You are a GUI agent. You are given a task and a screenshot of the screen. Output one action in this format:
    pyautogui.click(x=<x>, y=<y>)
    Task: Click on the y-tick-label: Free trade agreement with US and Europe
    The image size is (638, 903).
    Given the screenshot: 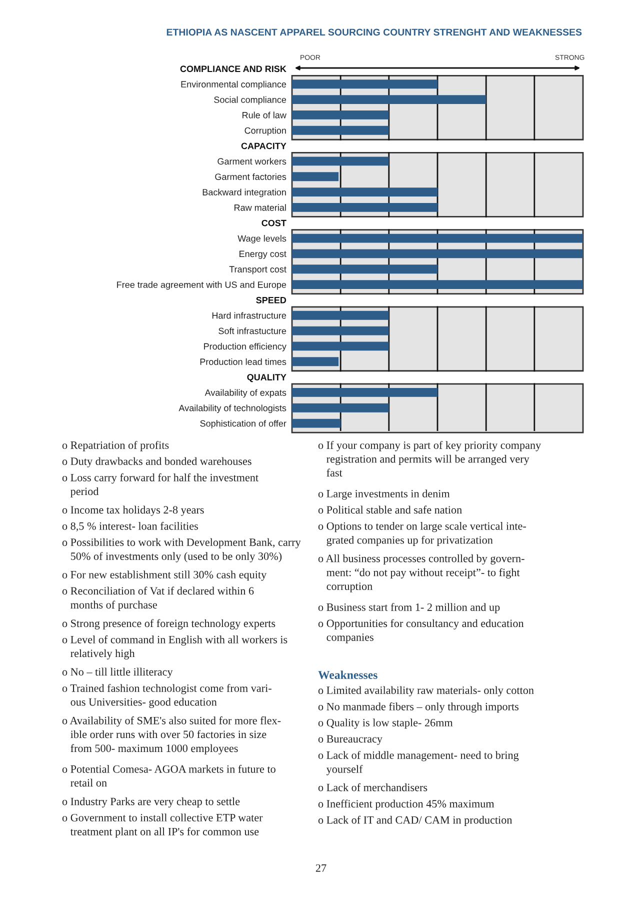 What is the action you would take?
    pyautogui.click(x=201, y=285)
    